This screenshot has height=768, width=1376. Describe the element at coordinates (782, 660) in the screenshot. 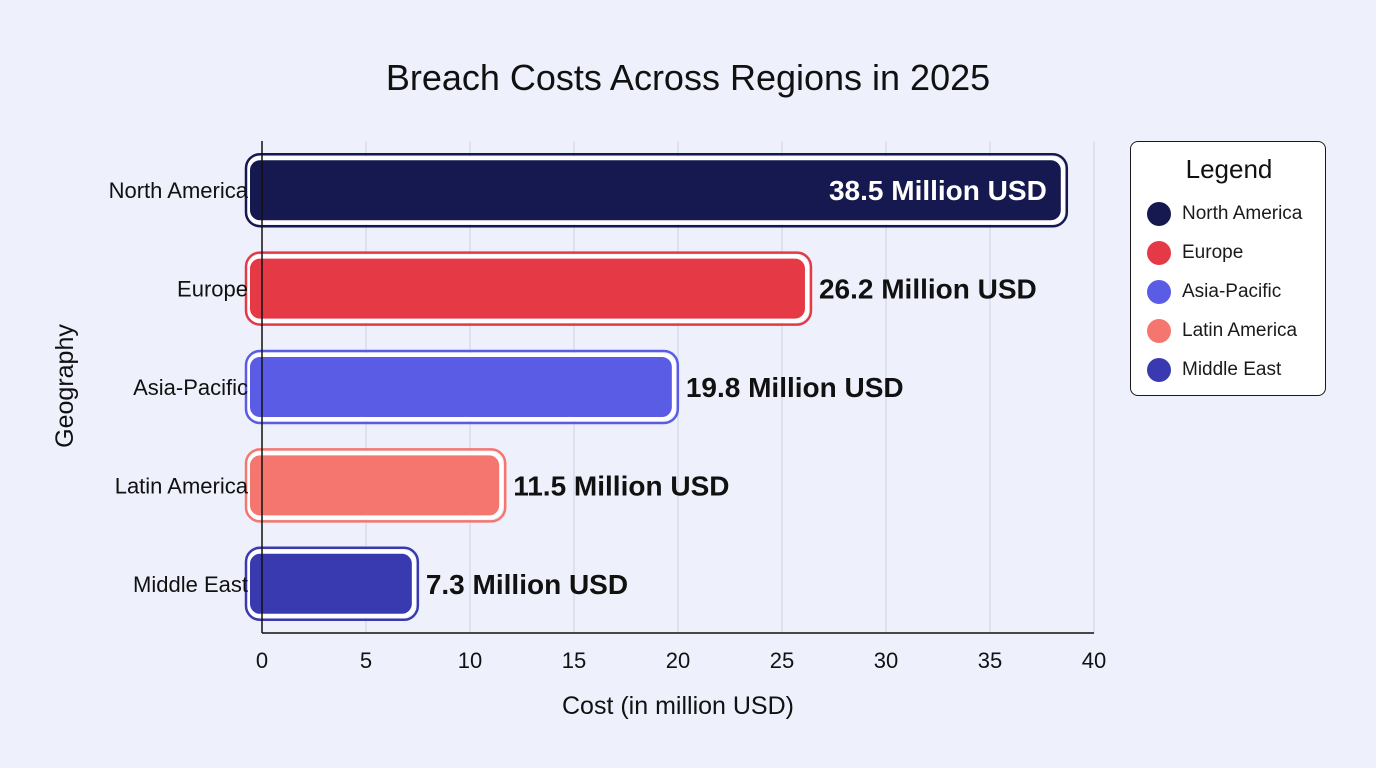

I see `x-tick-label: 25` at that location.